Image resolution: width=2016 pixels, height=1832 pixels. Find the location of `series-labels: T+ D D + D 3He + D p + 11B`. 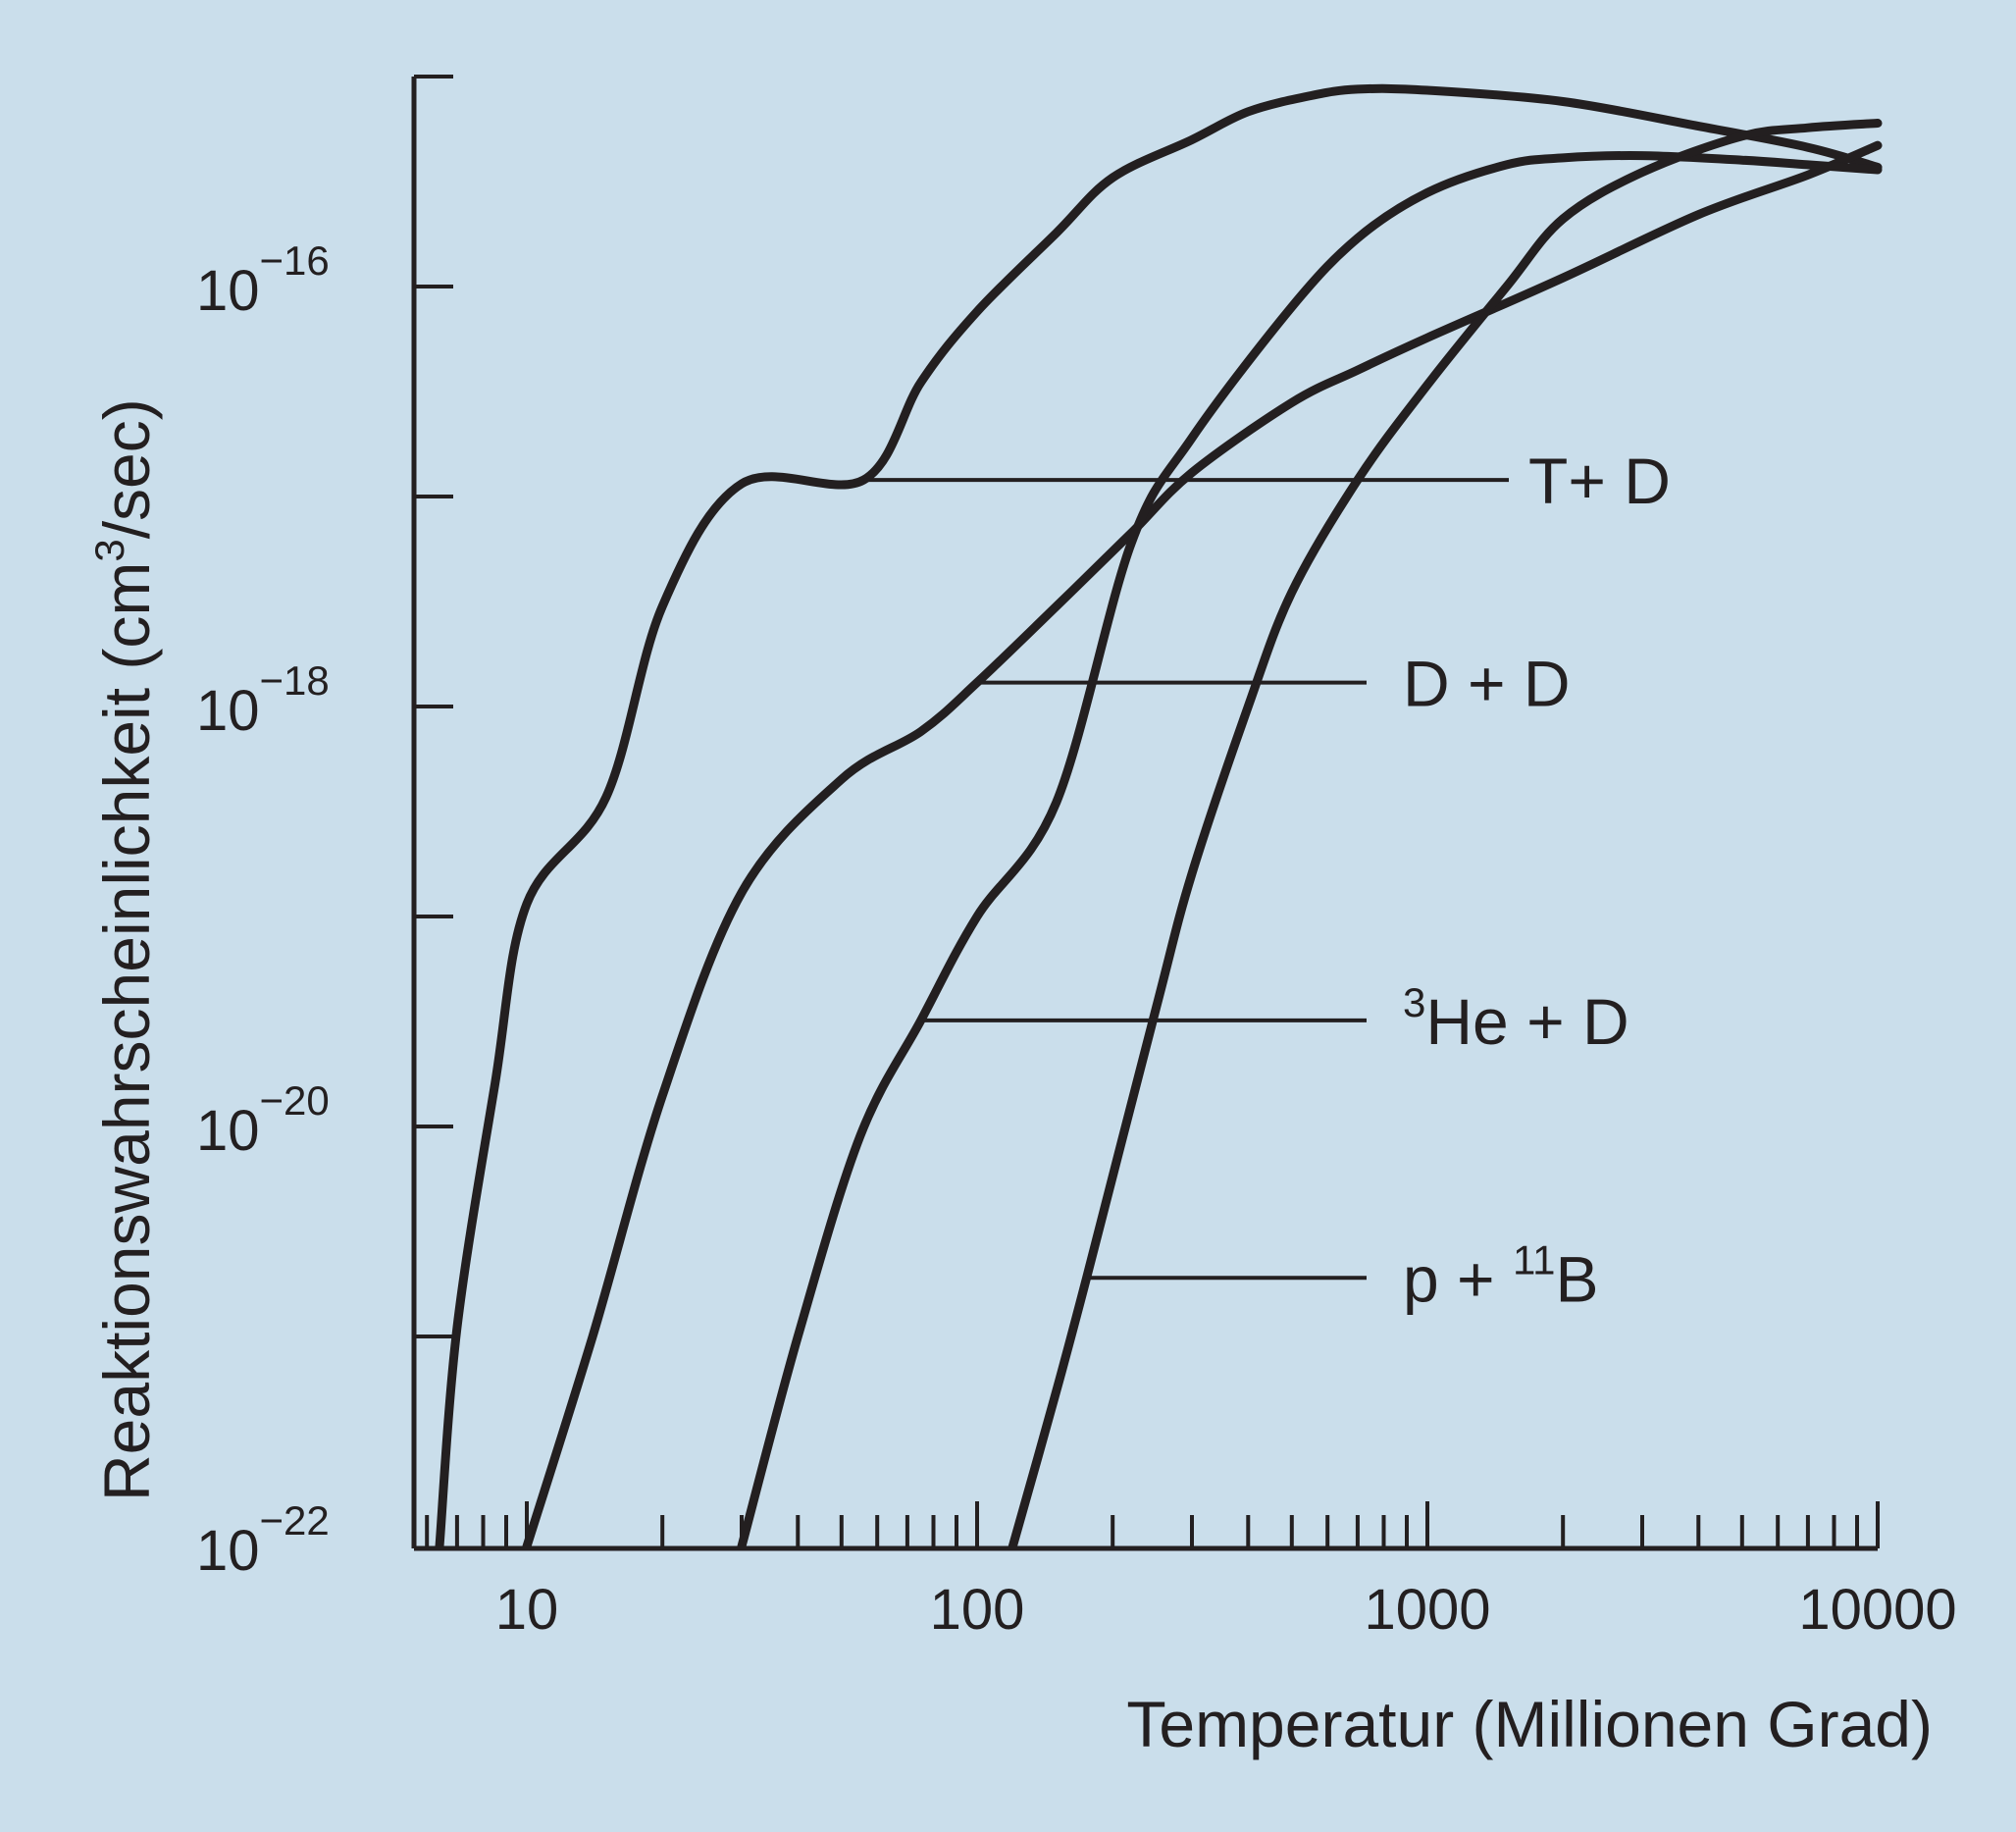

series-labels: T+ D D + D 3He + D p + 11B is located at coordinates (1537, 880).